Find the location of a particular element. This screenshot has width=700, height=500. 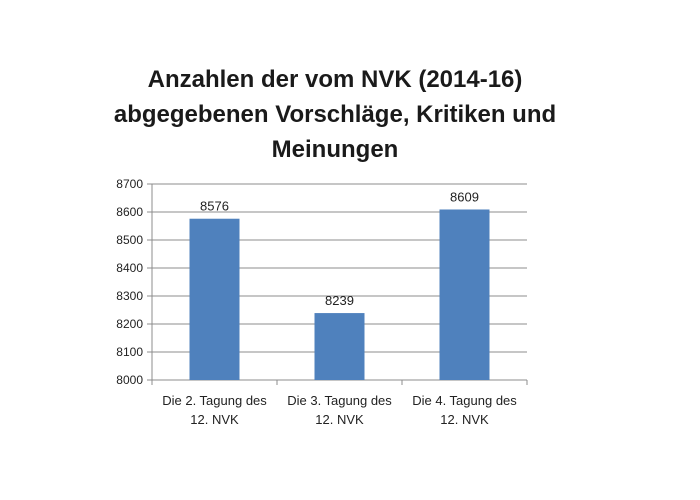

y-tick-label: 8700 is located at coordinates (129, 184).